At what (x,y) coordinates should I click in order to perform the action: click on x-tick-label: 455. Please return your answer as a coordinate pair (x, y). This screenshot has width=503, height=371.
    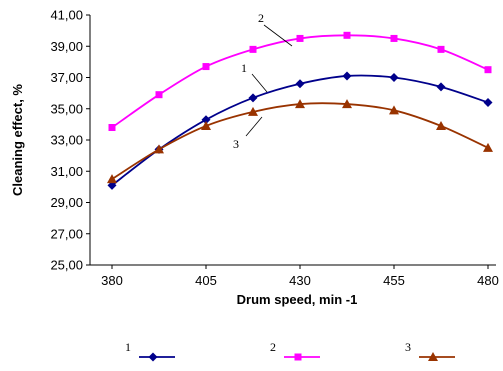
    Looking at the image, I should click on (394, 280).